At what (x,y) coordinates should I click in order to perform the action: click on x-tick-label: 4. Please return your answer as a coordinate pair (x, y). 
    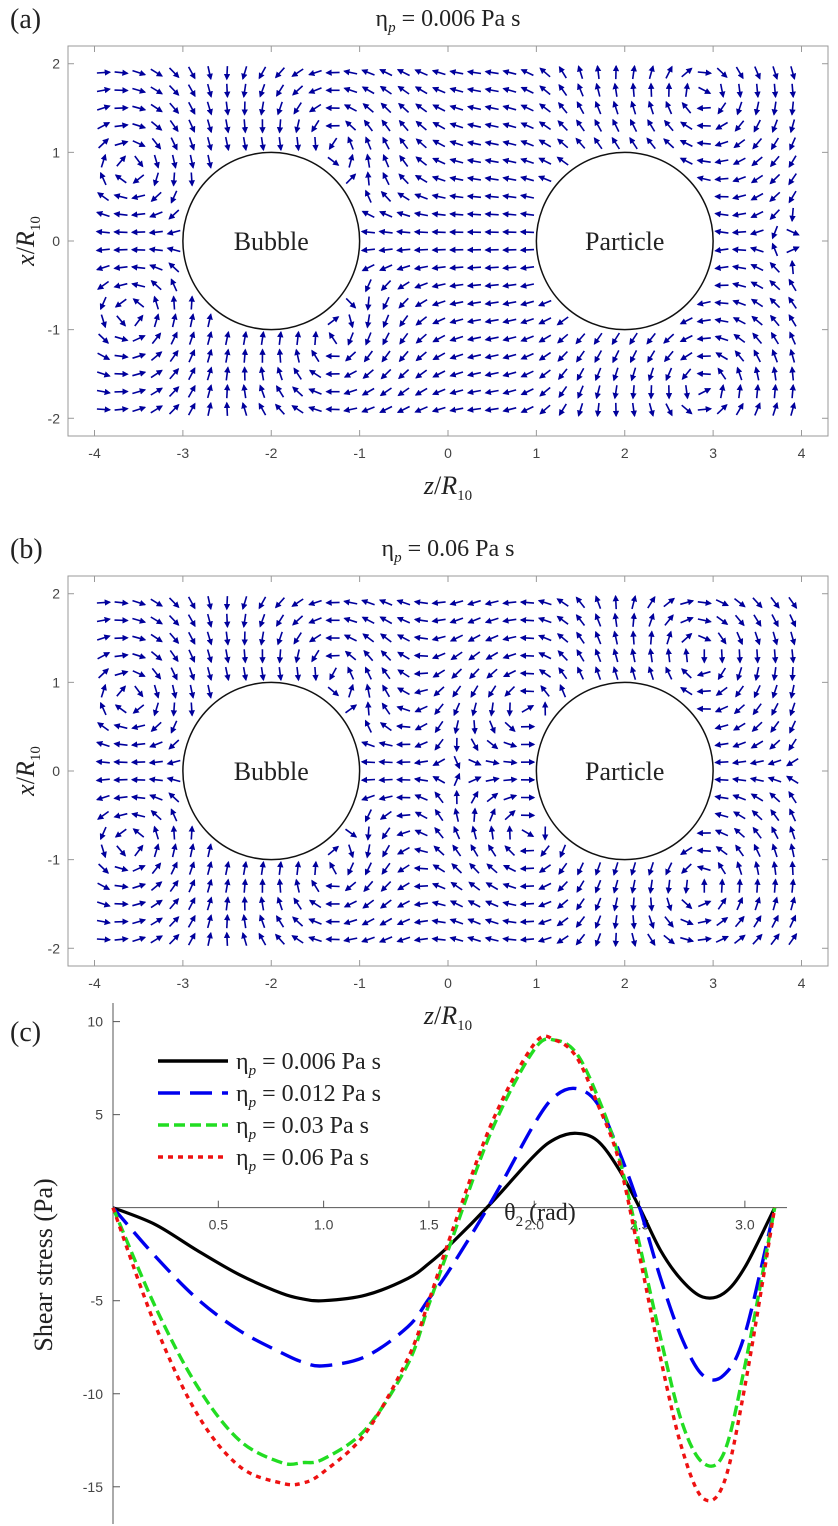
    Looking at the image, I should click on (802, 983).